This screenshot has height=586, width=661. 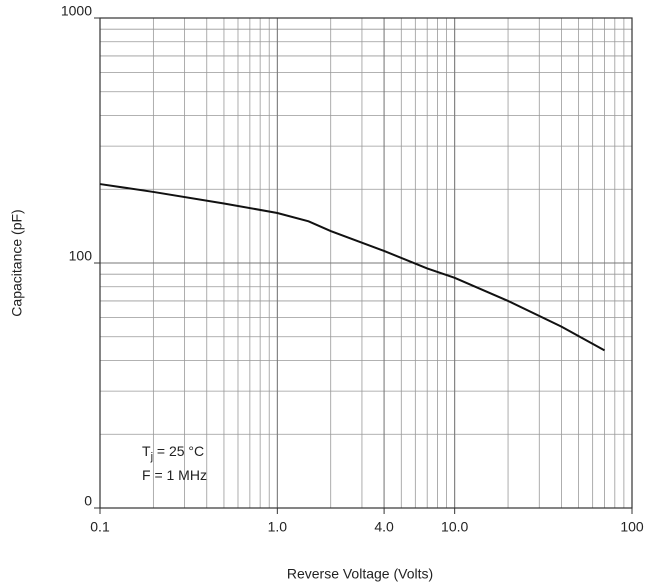 What do you see at coordinates (100, 527) in the screenshot?
I see `x-tick-label: 0.1` at bounding box center [100, 527].